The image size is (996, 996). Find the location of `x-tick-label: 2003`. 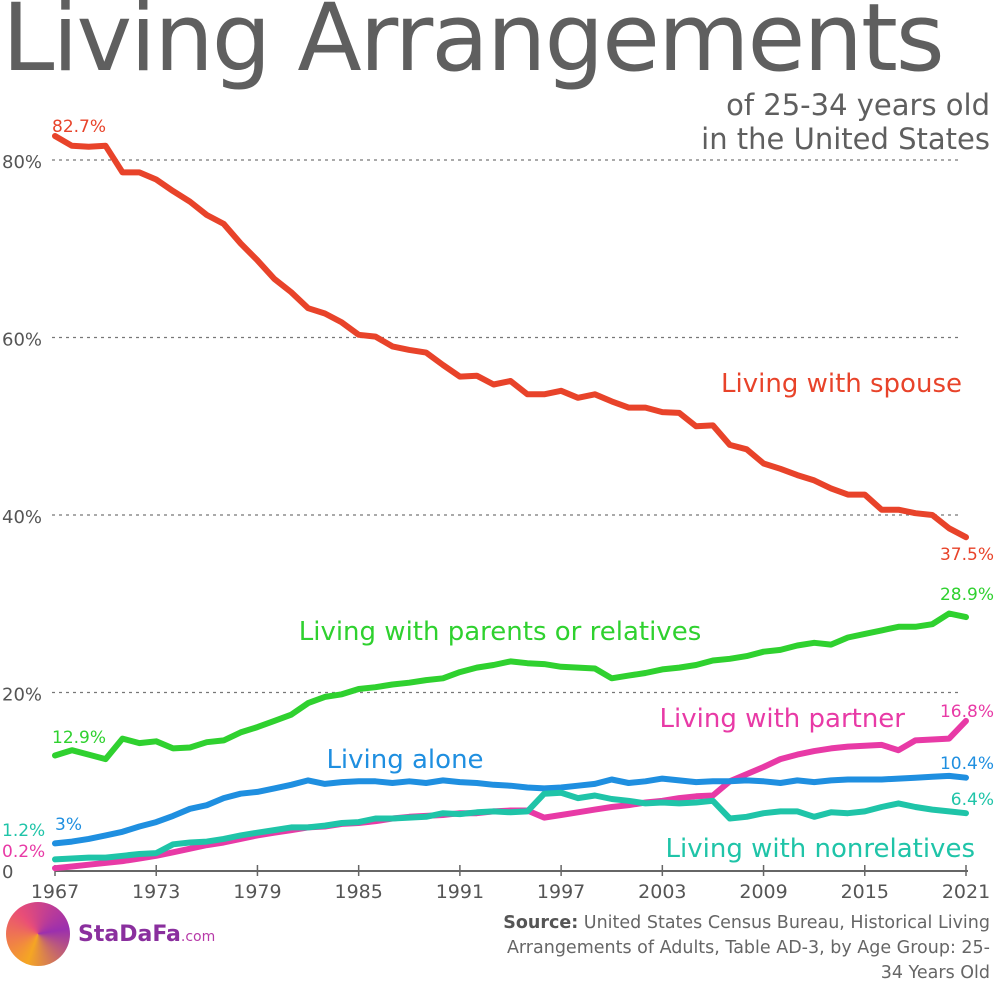

x-tick-label: 2003 is located at coordinates (662, 892).